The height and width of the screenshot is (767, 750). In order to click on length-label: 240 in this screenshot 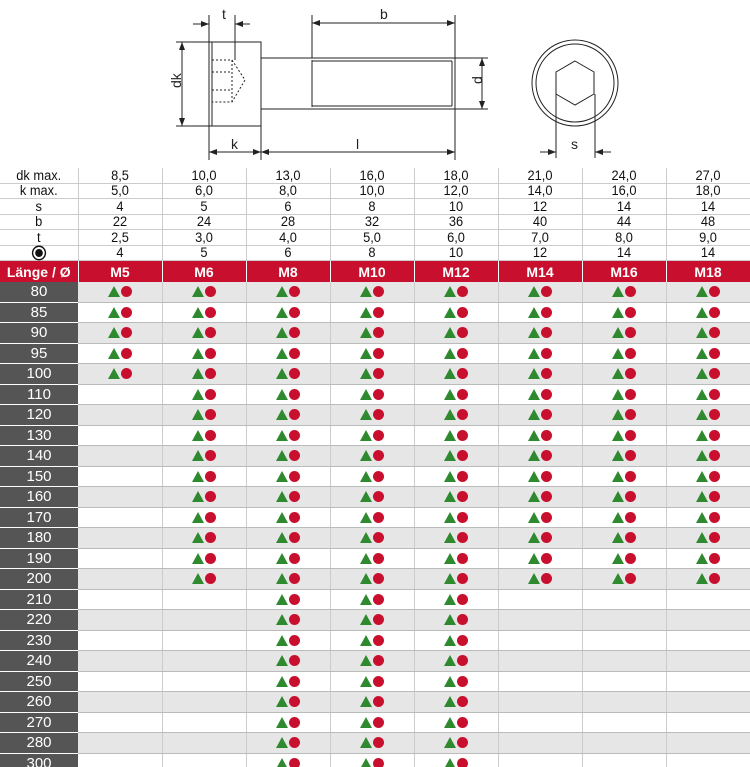, I will do `click(39, 661)`.